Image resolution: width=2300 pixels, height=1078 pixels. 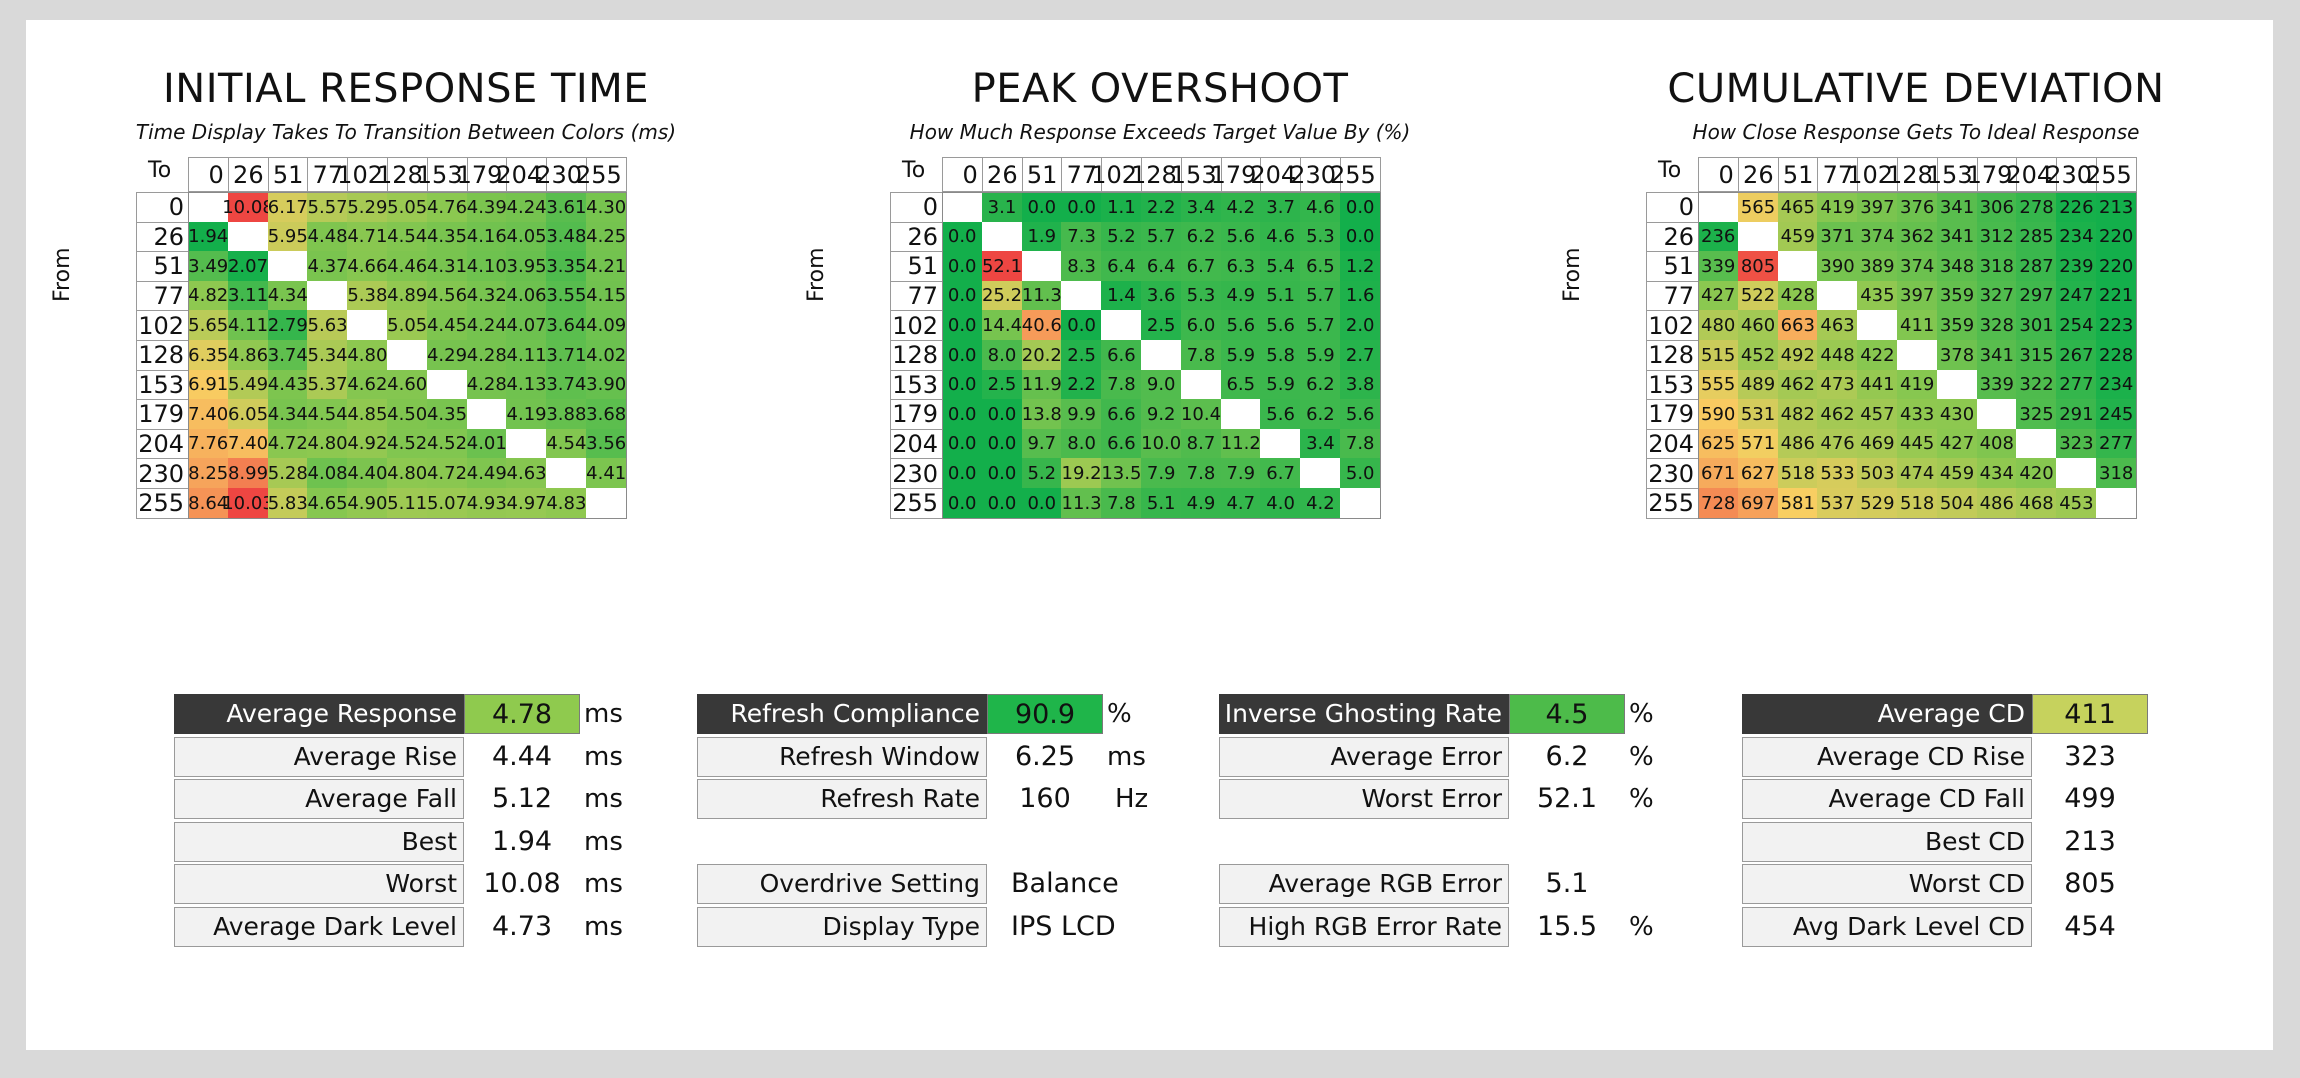 I want to click on heatmap-cell: 460, so click(x=1758, y=325).